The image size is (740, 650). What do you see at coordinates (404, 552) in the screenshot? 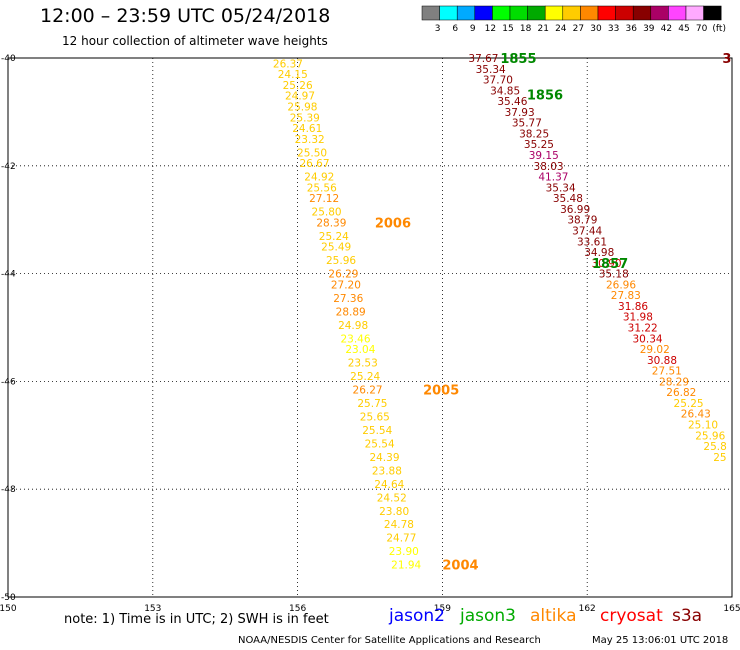
I see `wave-height-reading: 23.90` at bounding box center [404, 552].